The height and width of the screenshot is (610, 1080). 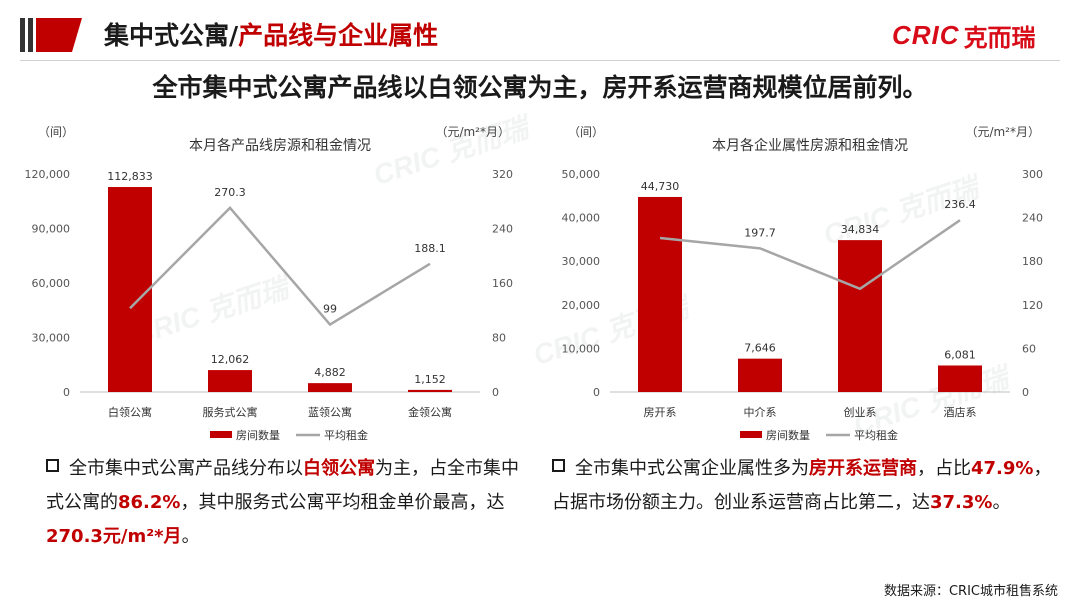 I want to click on left-axis-tick: 50,000, so click(x=581, y=174).